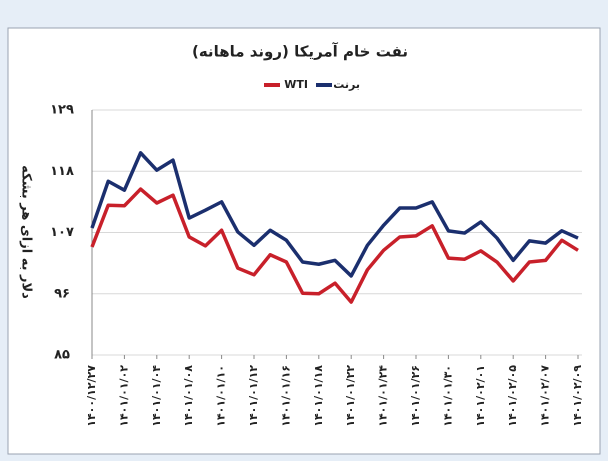  I want to click on x-tick-label: ۱۴۰۱/۰۱/۲۶, so click(415, 396).